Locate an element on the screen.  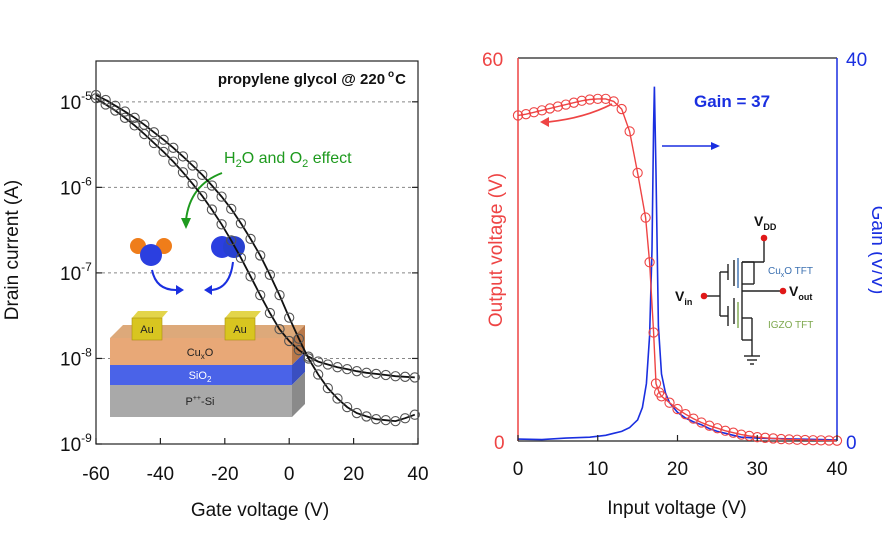
right-x-tick-labels: 0 10 20 30 40 is located at coordinates (680, 457).